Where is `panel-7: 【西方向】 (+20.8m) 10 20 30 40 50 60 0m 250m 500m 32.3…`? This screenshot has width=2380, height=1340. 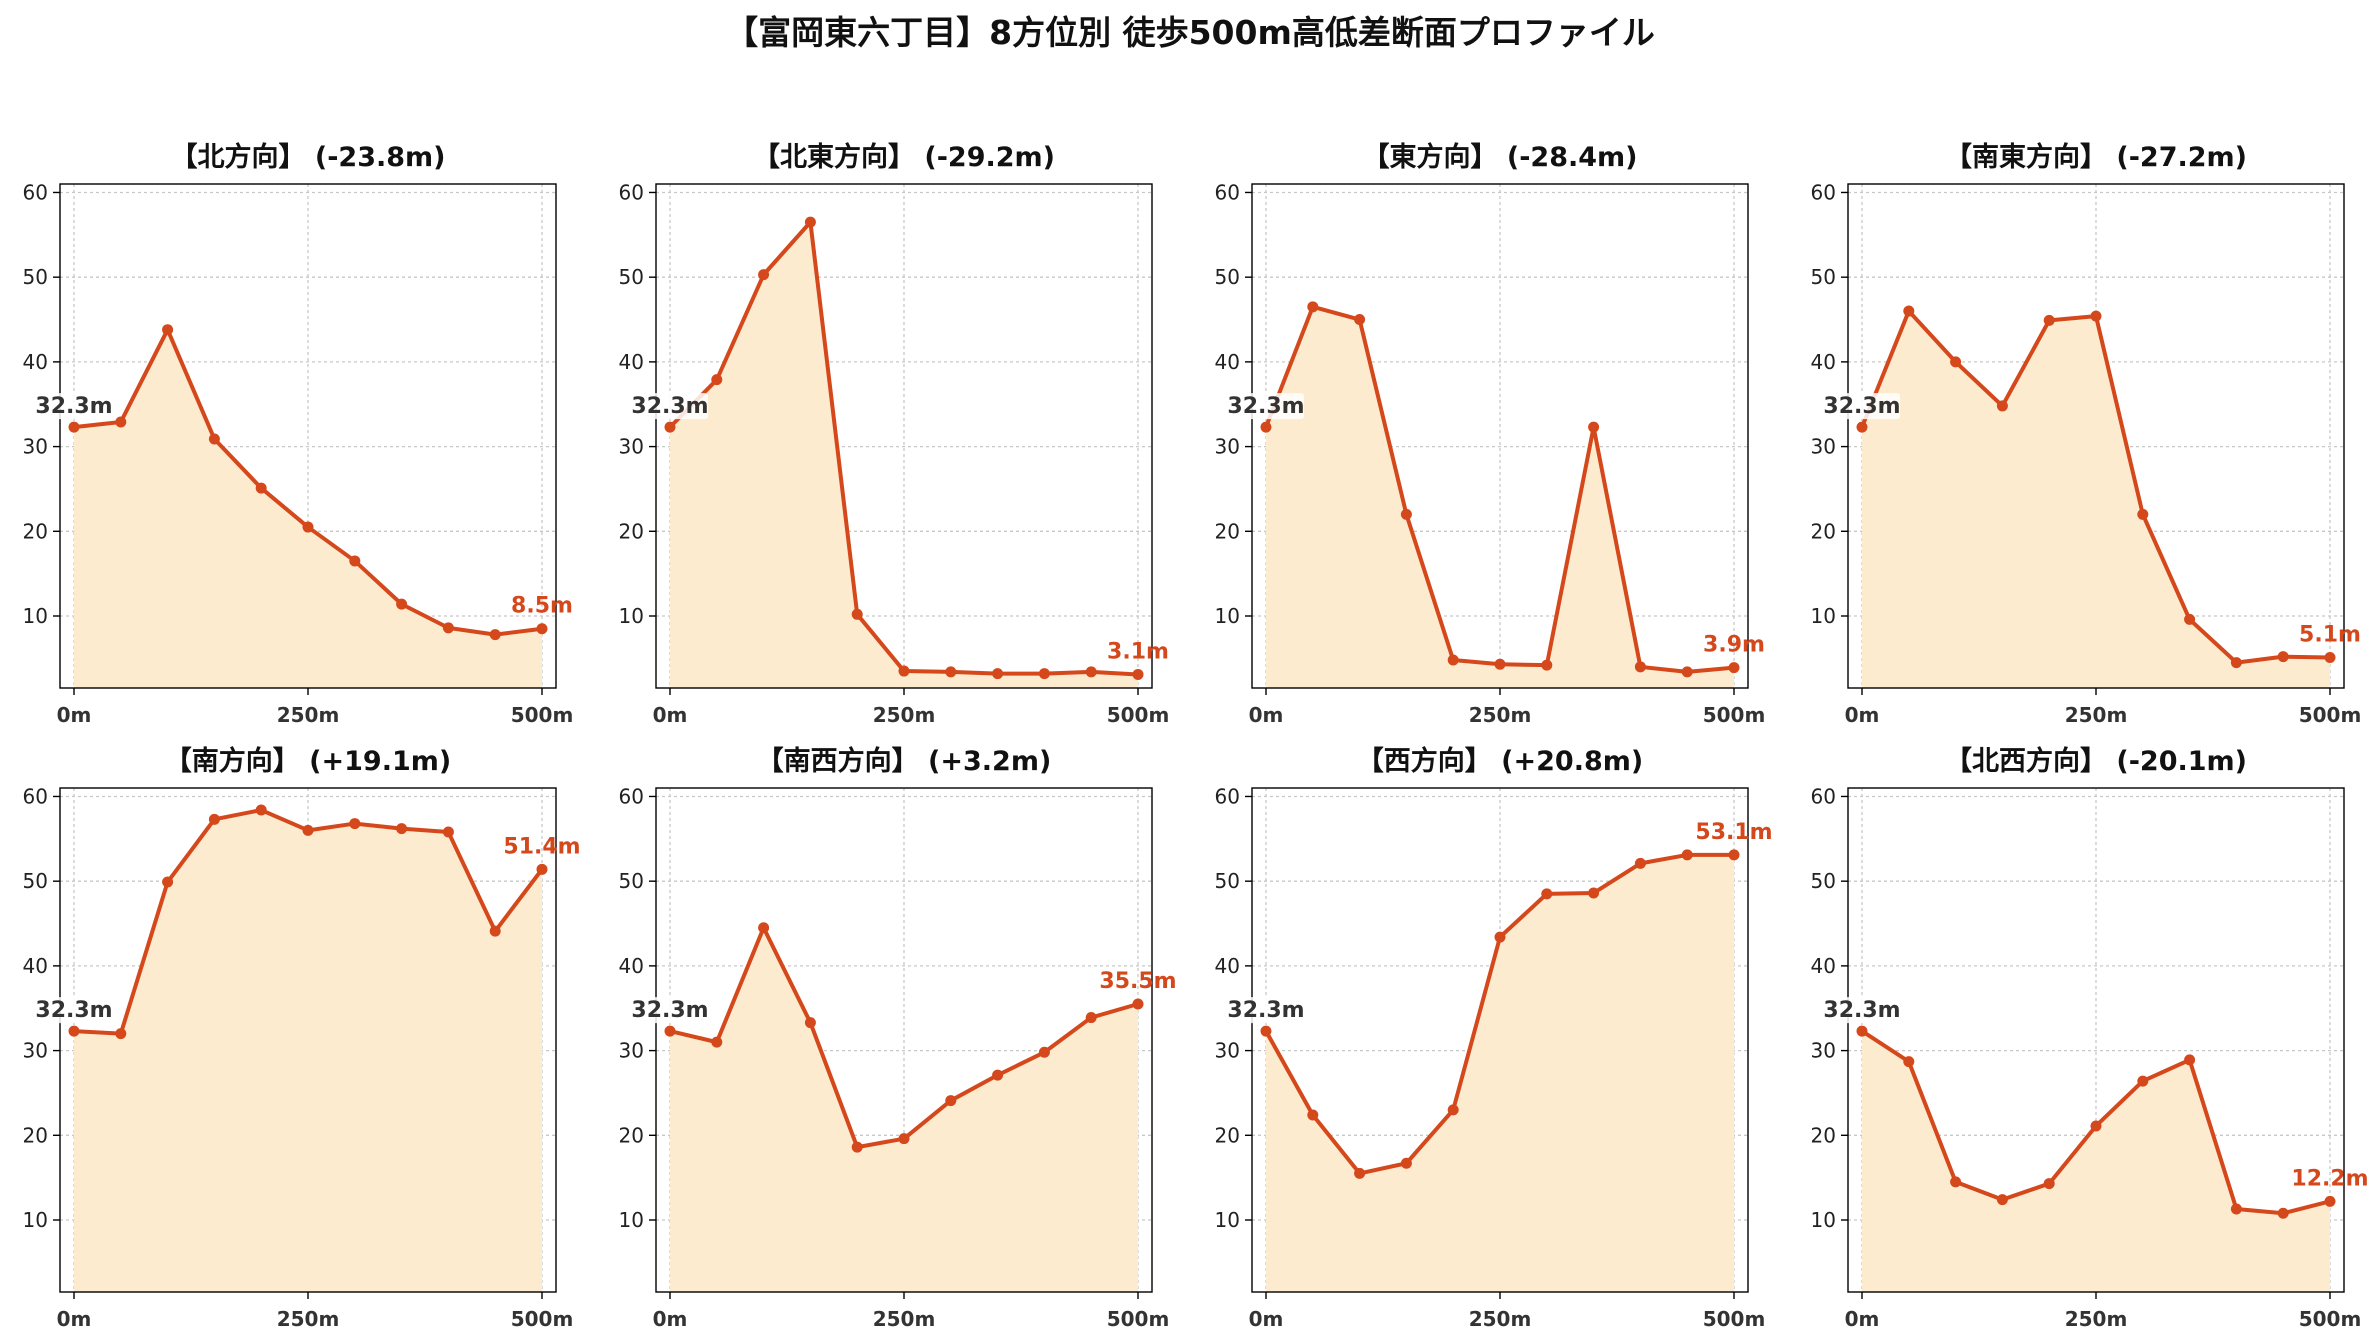
panel-7: 【西方向】 (+20.8m) 10 20 30 40 50 60 0m 250m 500m 32.3… is located at coordinates (1494, 1038).